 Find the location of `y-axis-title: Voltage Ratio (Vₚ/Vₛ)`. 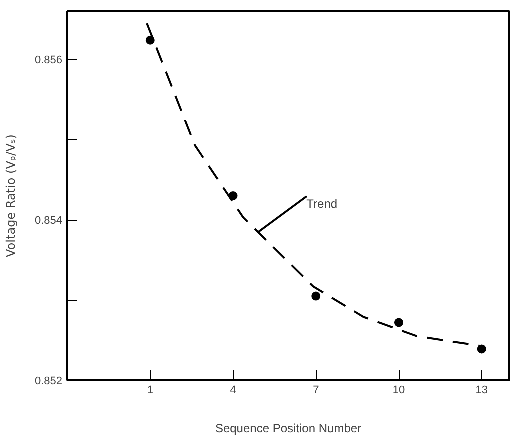

y-axis-title: Voltage Ratio (Vₚ/Vₛ) is located at coordinates (11, 196).